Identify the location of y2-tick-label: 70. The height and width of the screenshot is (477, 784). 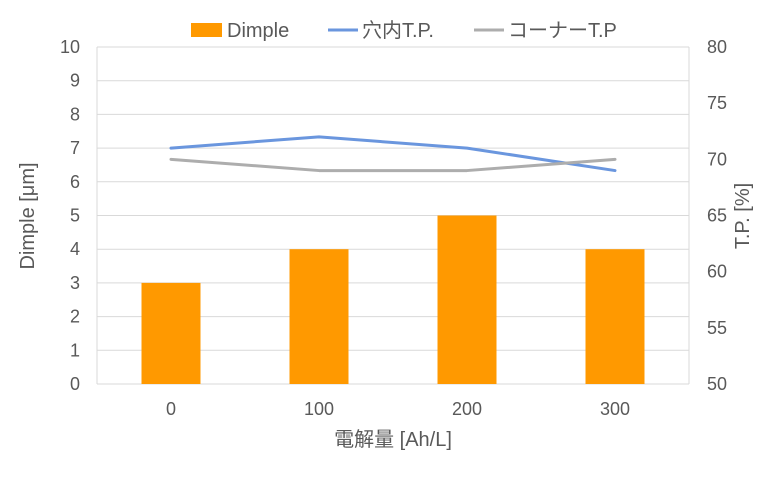
(717, 159).